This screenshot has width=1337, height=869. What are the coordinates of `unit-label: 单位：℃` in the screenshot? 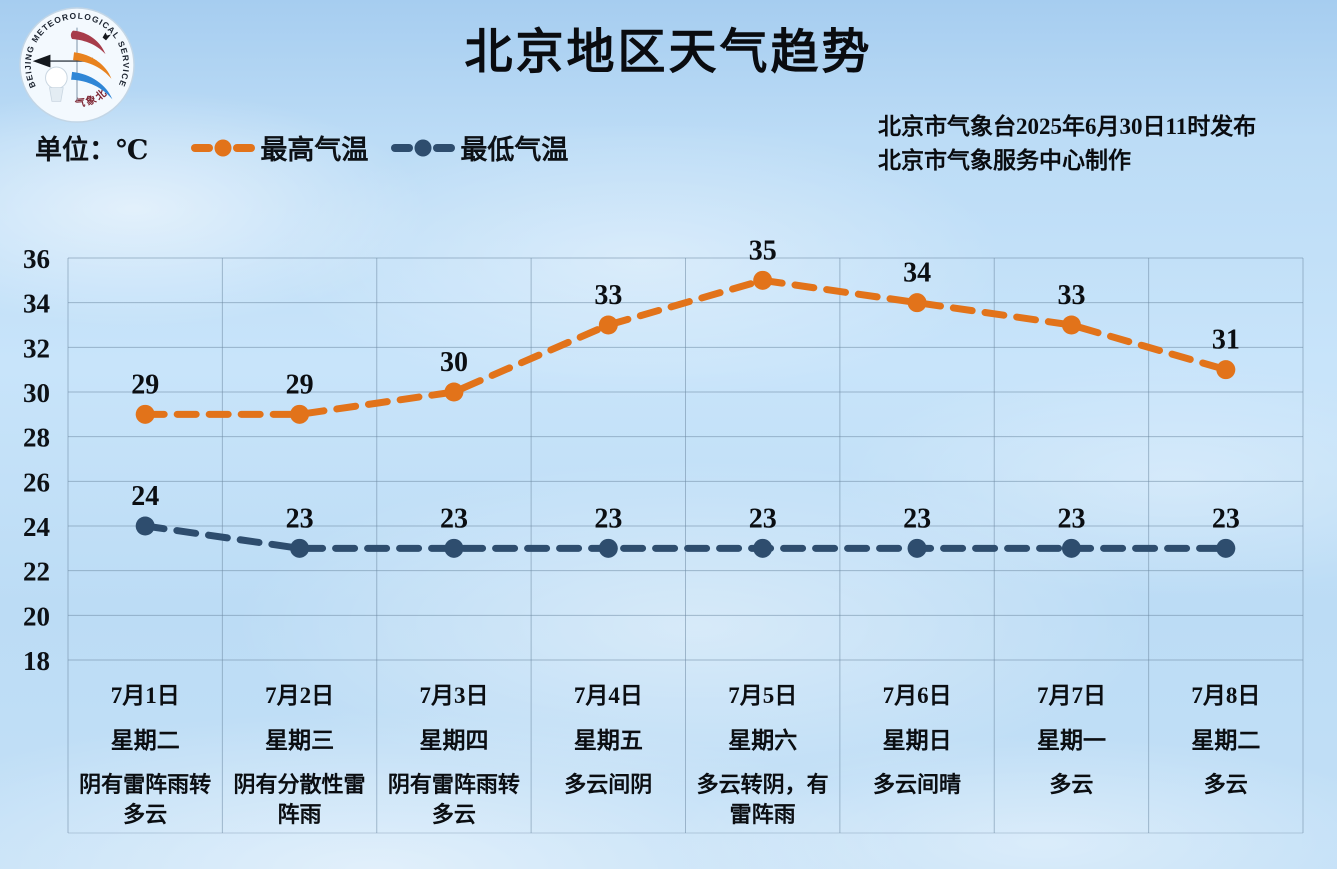 It's located at (92, 150).